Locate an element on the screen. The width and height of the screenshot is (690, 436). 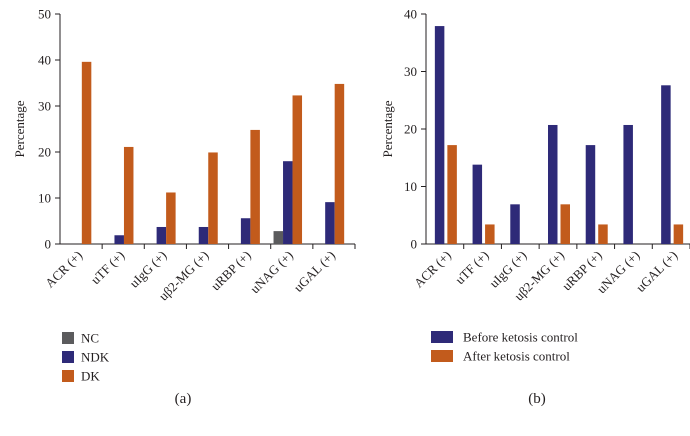
bar-nc is located at coordinates (278, 237).